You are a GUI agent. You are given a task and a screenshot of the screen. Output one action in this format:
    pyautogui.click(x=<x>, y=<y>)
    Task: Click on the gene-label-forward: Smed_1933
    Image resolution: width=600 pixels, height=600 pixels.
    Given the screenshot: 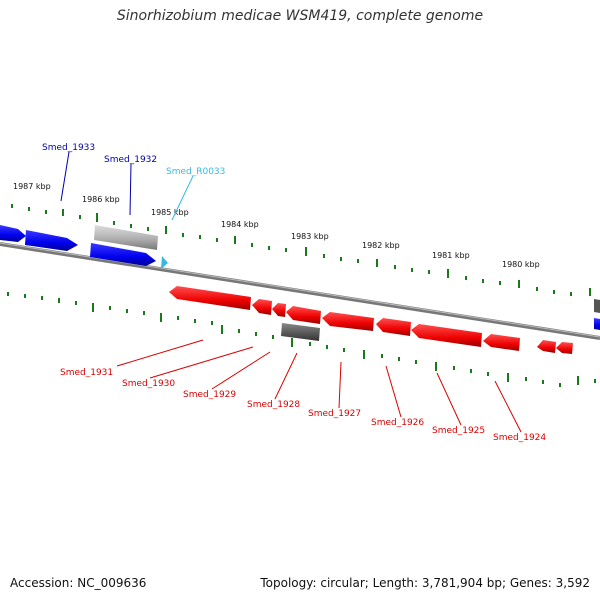 What is the action you would take?
    pyautogui.click(x=68, y=148)
    